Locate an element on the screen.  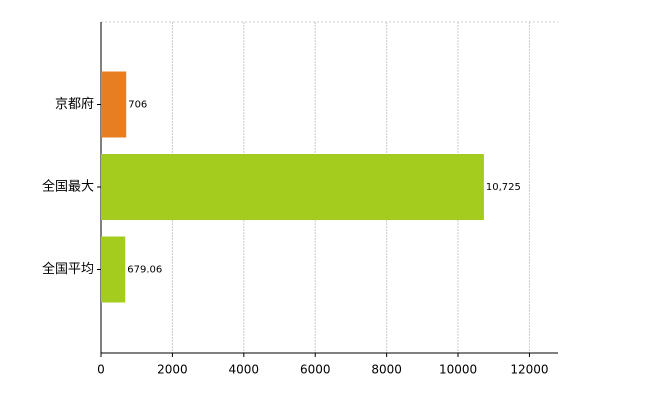
x-tick-label: 0 is located at coordinates (101, 370).